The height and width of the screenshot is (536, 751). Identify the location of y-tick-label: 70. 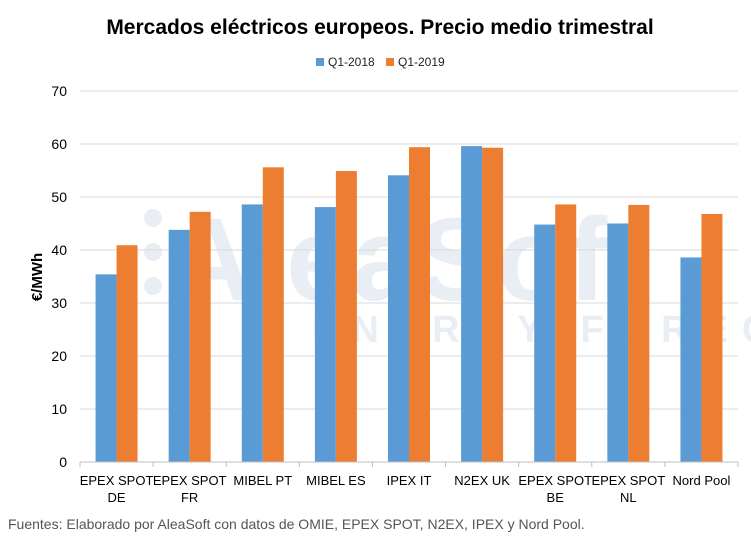
(59, 91).